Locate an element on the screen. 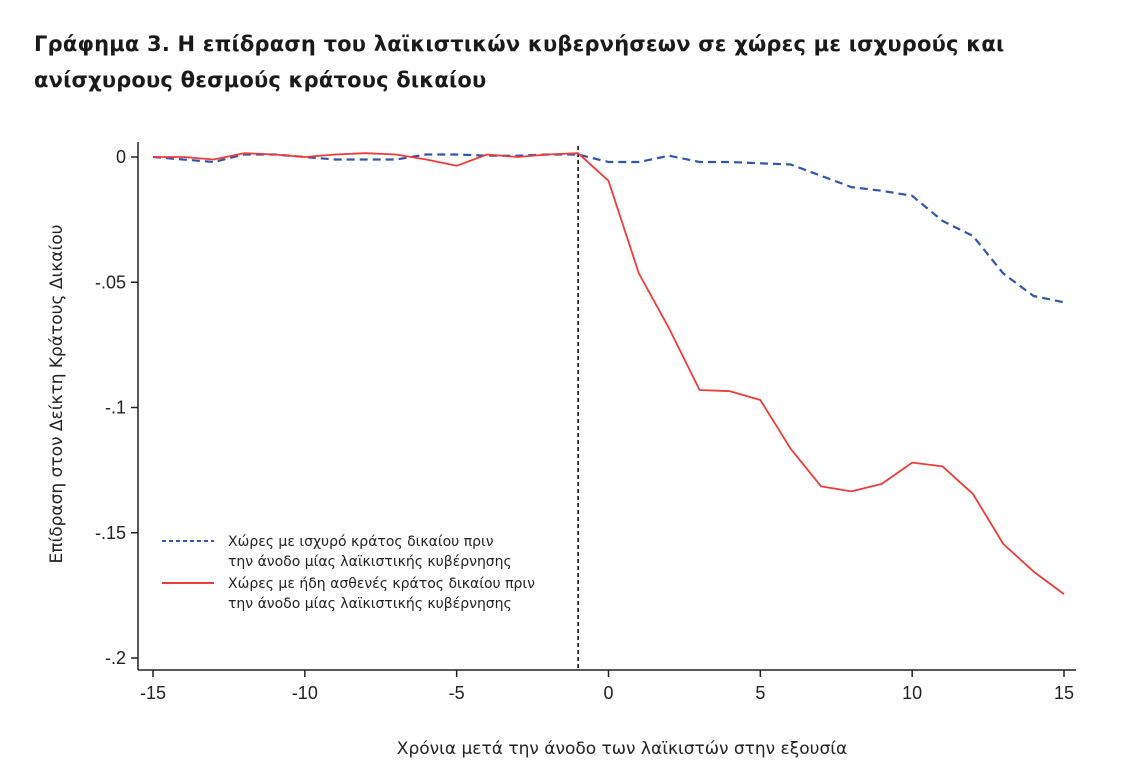 This screenshot has height=768, width=1147. x-tick-label: 5 is located at coordinates (760, 693).